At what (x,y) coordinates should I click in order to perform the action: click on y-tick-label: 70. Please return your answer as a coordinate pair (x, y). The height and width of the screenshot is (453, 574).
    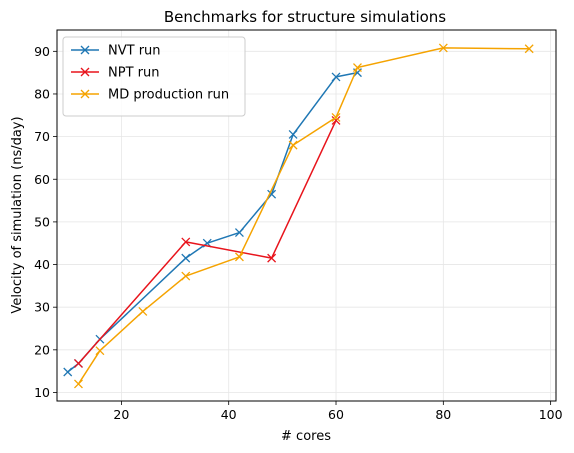
    Looking at the image, I should click on (42, 136).